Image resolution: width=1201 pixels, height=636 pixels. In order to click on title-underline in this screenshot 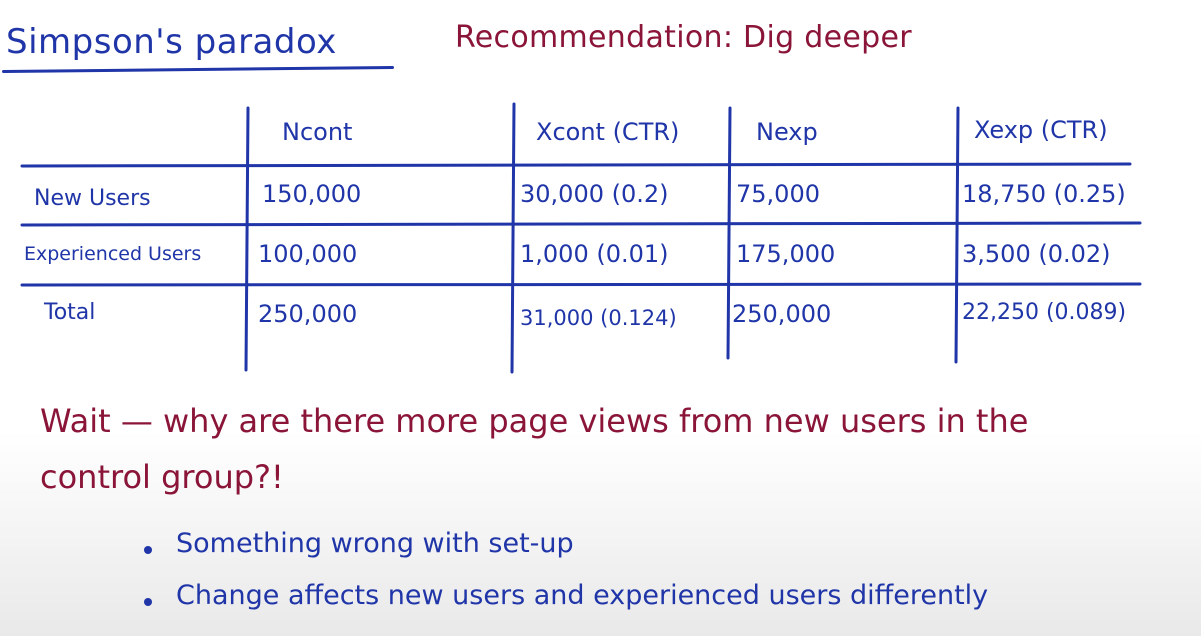, I will do `click(198, 69)`.